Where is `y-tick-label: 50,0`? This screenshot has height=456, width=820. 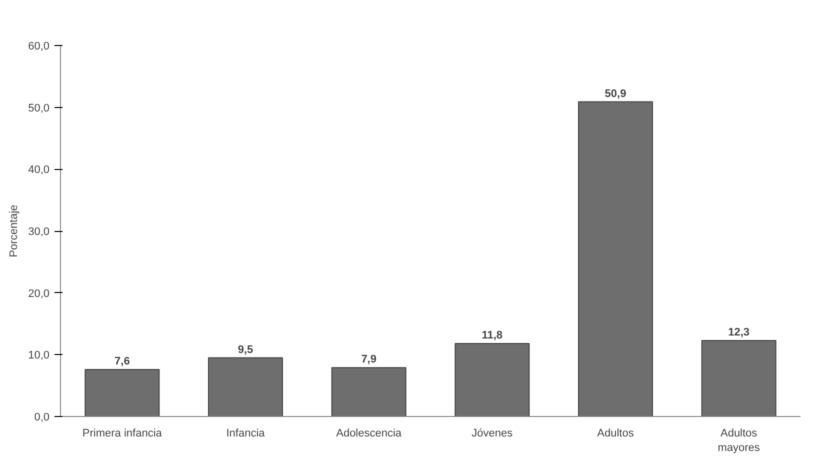 y-tick-label: 50,0 is located at coordinates (39, 108).